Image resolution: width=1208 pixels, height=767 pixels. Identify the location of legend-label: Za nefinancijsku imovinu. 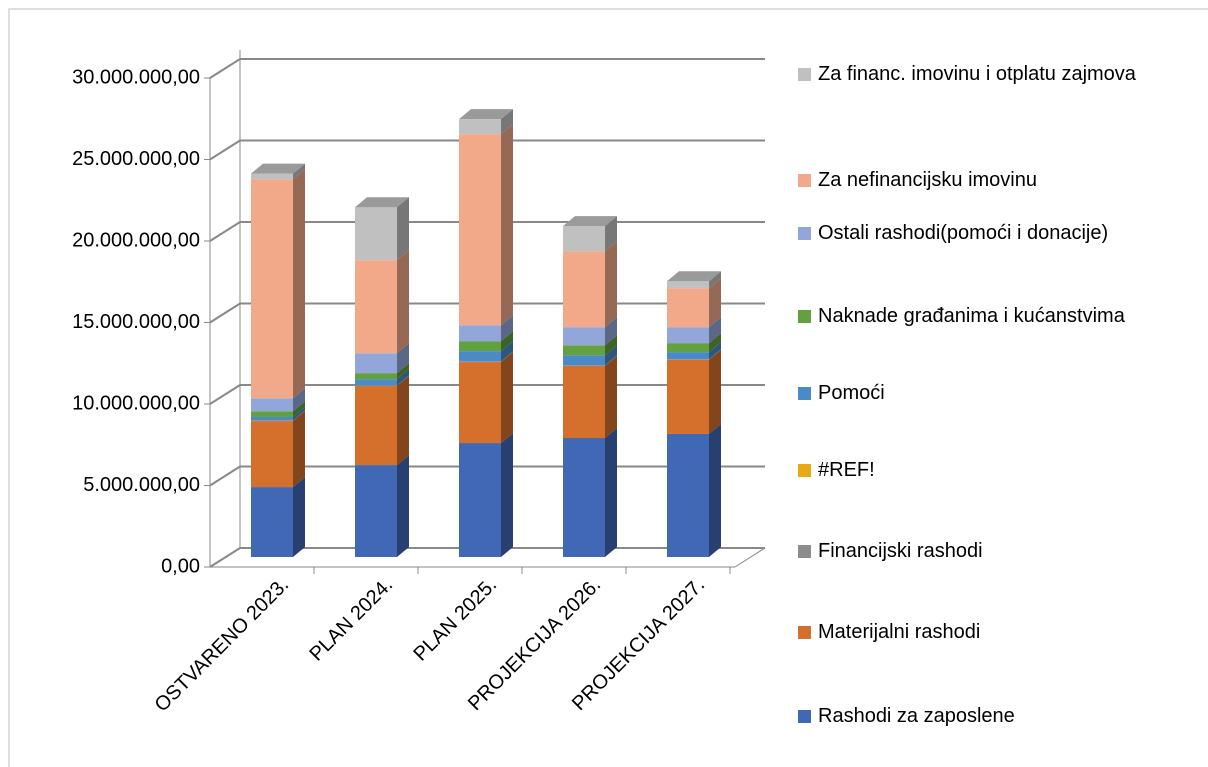
(927, 180).